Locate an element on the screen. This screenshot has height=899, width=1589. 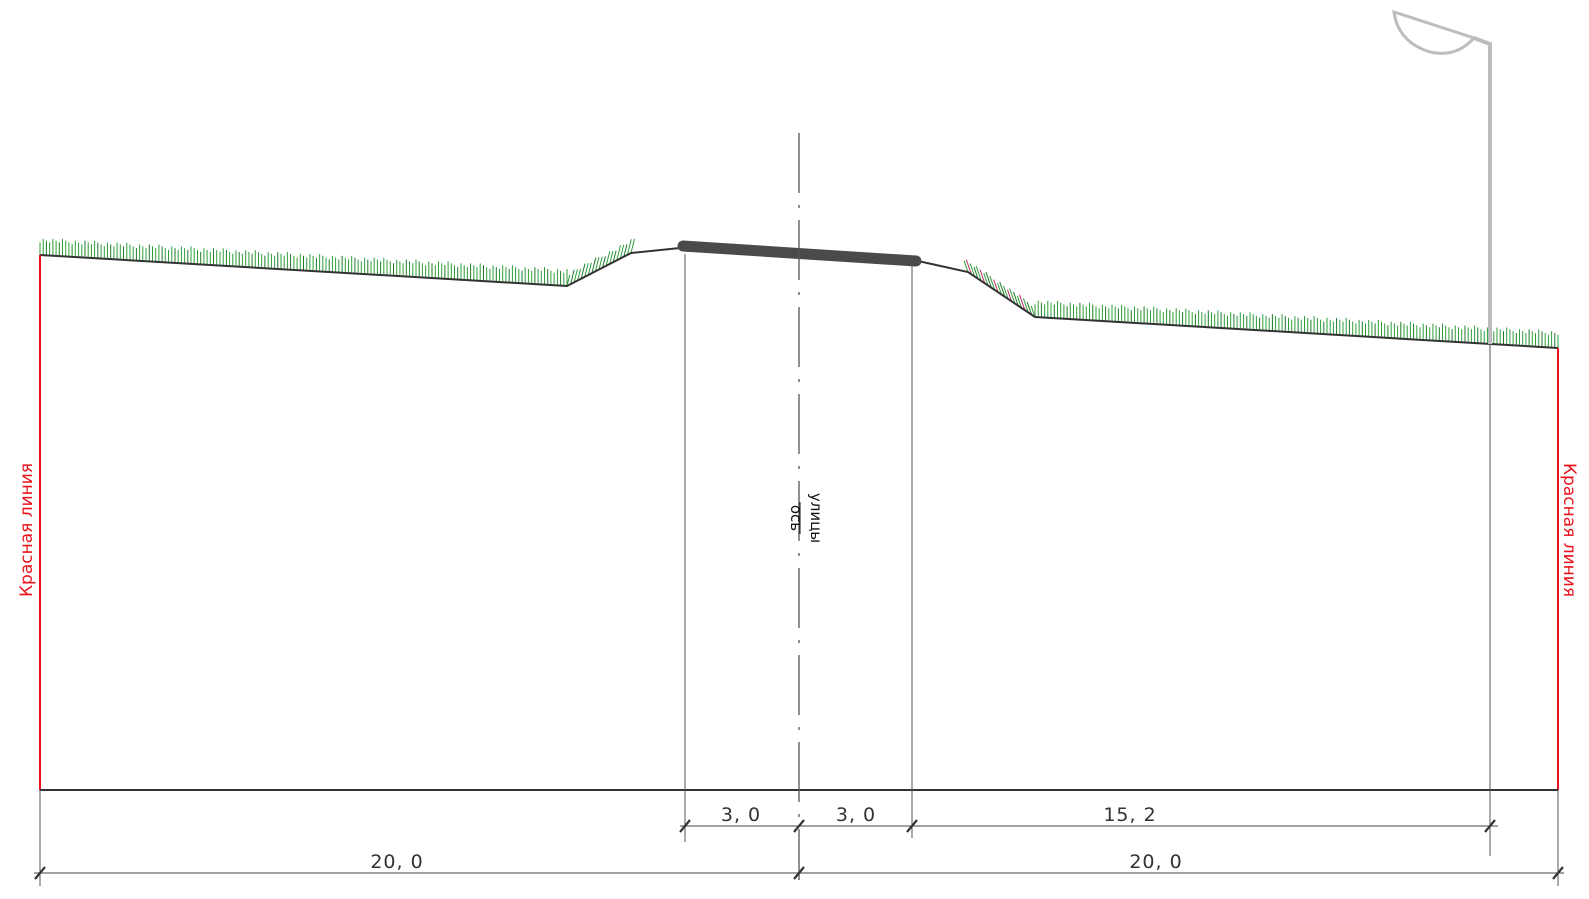
red-line-label-right: Красная линия is located at coordinates (1569, 530).